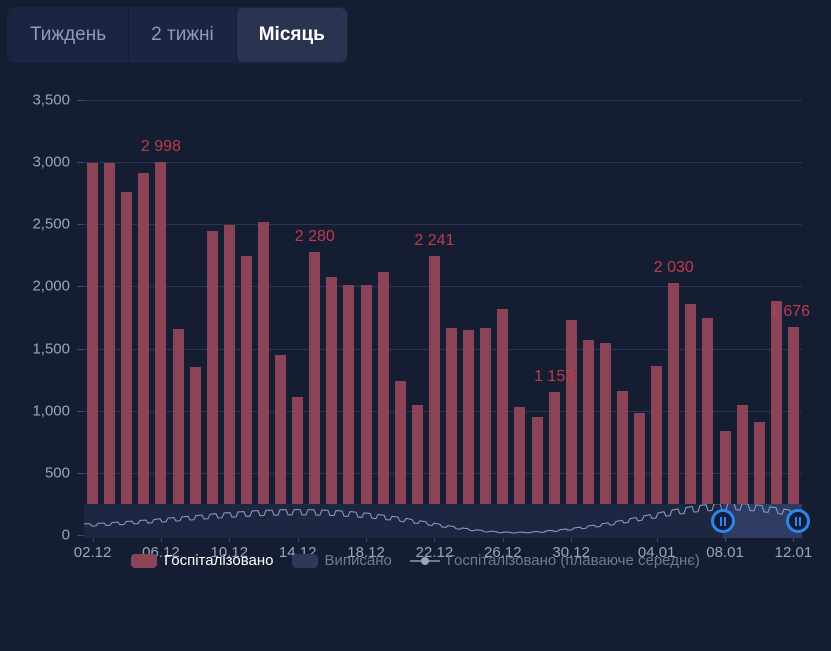 The image size is (831, 651). I want to click on bar-value-label: 2 241, so click(434, 241).